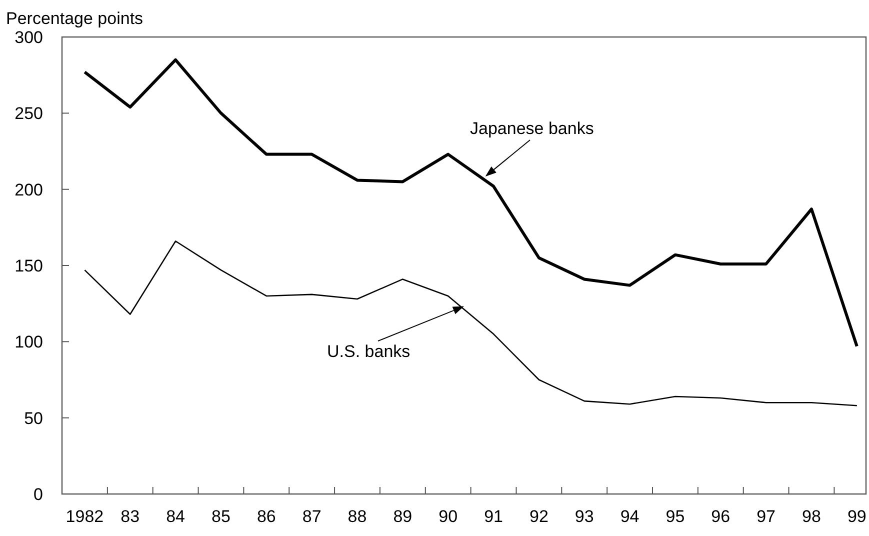 The height and width of the screenshot is (536, 869). I want to click on x-tick-label: 86, so click(266, 516).